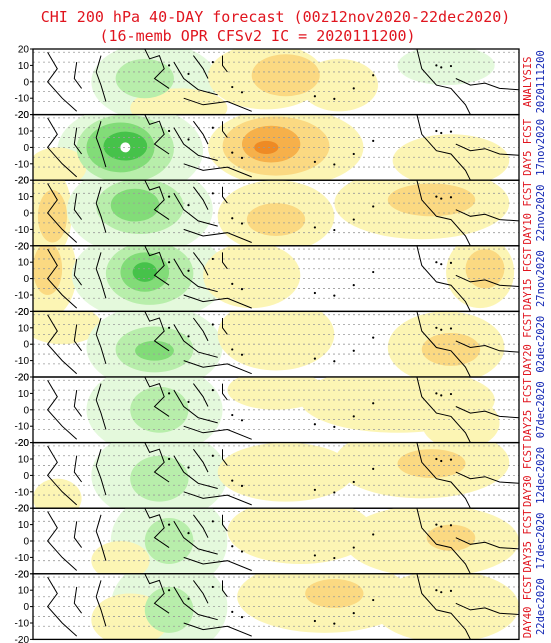 Image resolution: width=551 pixels, height=643 pixels. I want to click on panel-label: DAY30 FCST, so click(528, 475).